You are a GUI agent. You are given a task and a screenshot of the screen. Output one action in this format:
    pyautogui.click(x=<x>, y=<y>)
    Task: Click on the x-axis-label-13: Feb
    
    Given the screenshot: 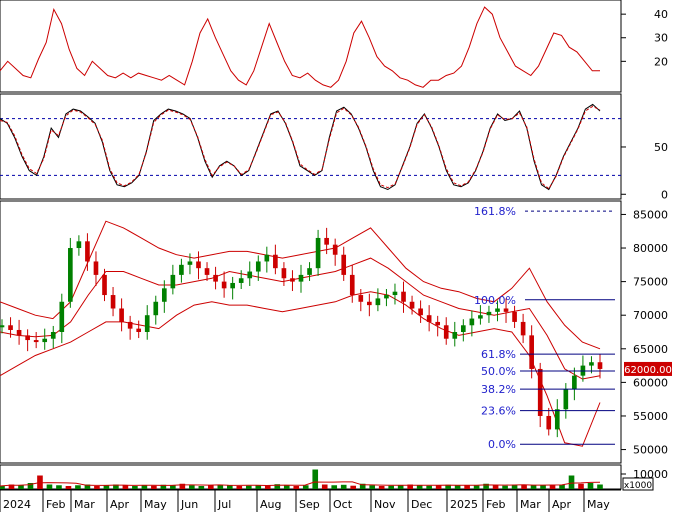 What is the action you would take?
    pyautogui.click(x=495, y=504)
    